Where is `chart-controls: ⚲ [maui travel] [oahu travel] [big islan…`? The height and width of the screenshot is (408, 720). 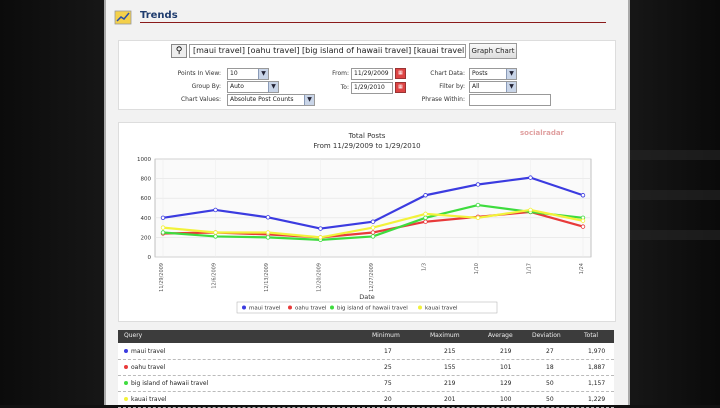 chart-controls: ⚲ [maui travel] [oahu travel] [big islan… is located at coordinates (367, 75).